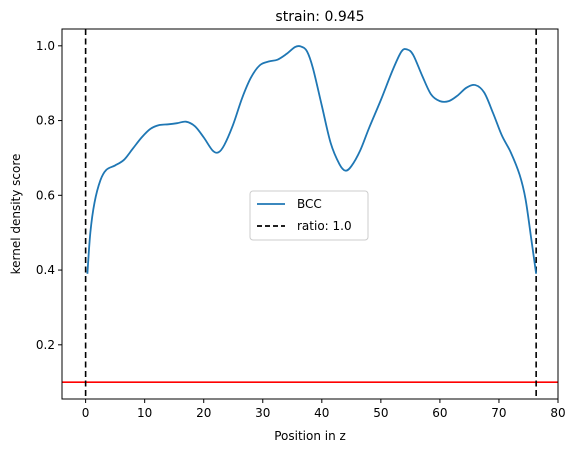 This screenshot has width=575, height=453. I want to click on x-tick-label: 0, so click(86, 413).